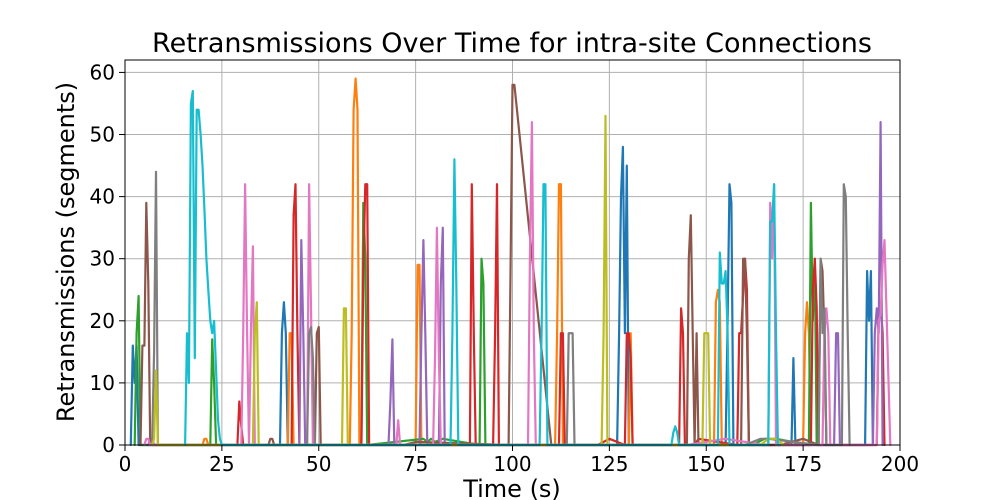  Describe the element at coordinates (108, 445) in the screenshot. I see `y-tick-label: 0` at that location.